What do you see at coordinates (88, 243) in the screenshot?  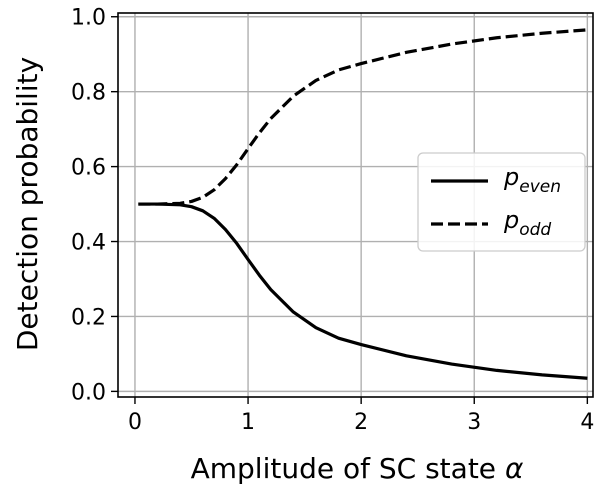 I see `y-tick-label-2: 0.4` at bounding box center [88, 243].